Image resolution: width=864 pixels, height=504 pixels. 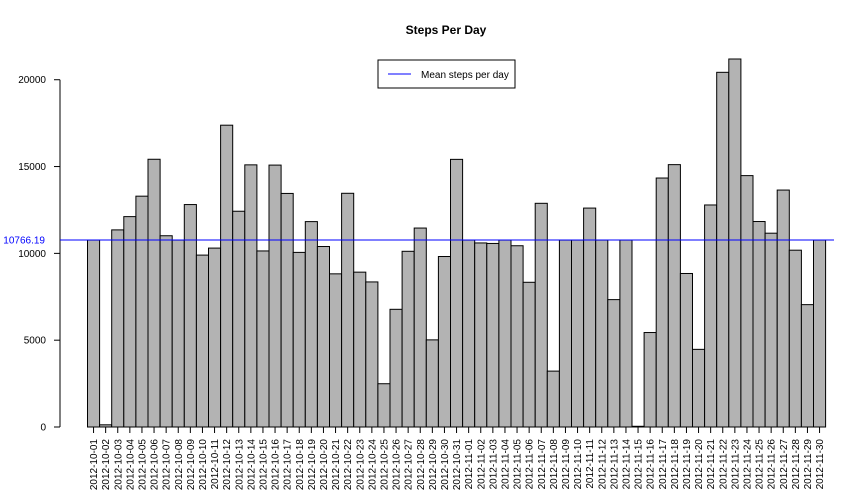 I want to click on x-tick-label: 2012-11-18, so click(x=675, y=464).